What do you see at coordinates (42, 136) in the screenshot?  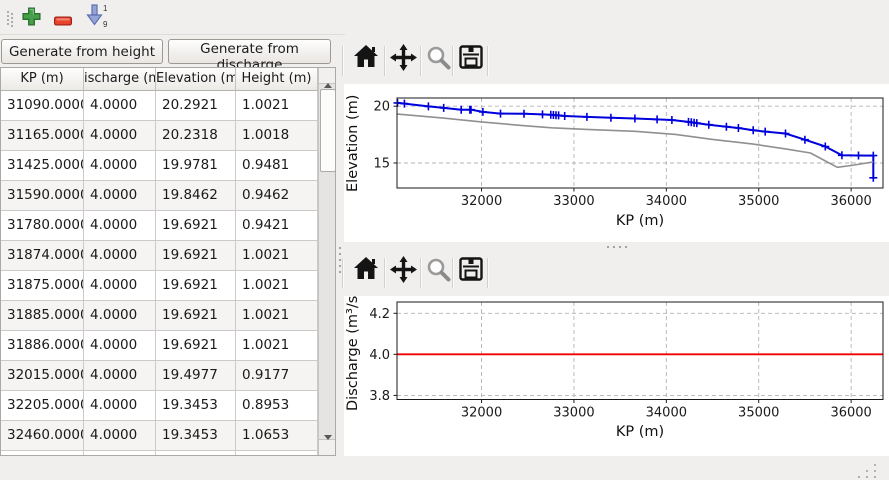 I see `table-cell: 31165.0000` at bounding box center [42, 136].